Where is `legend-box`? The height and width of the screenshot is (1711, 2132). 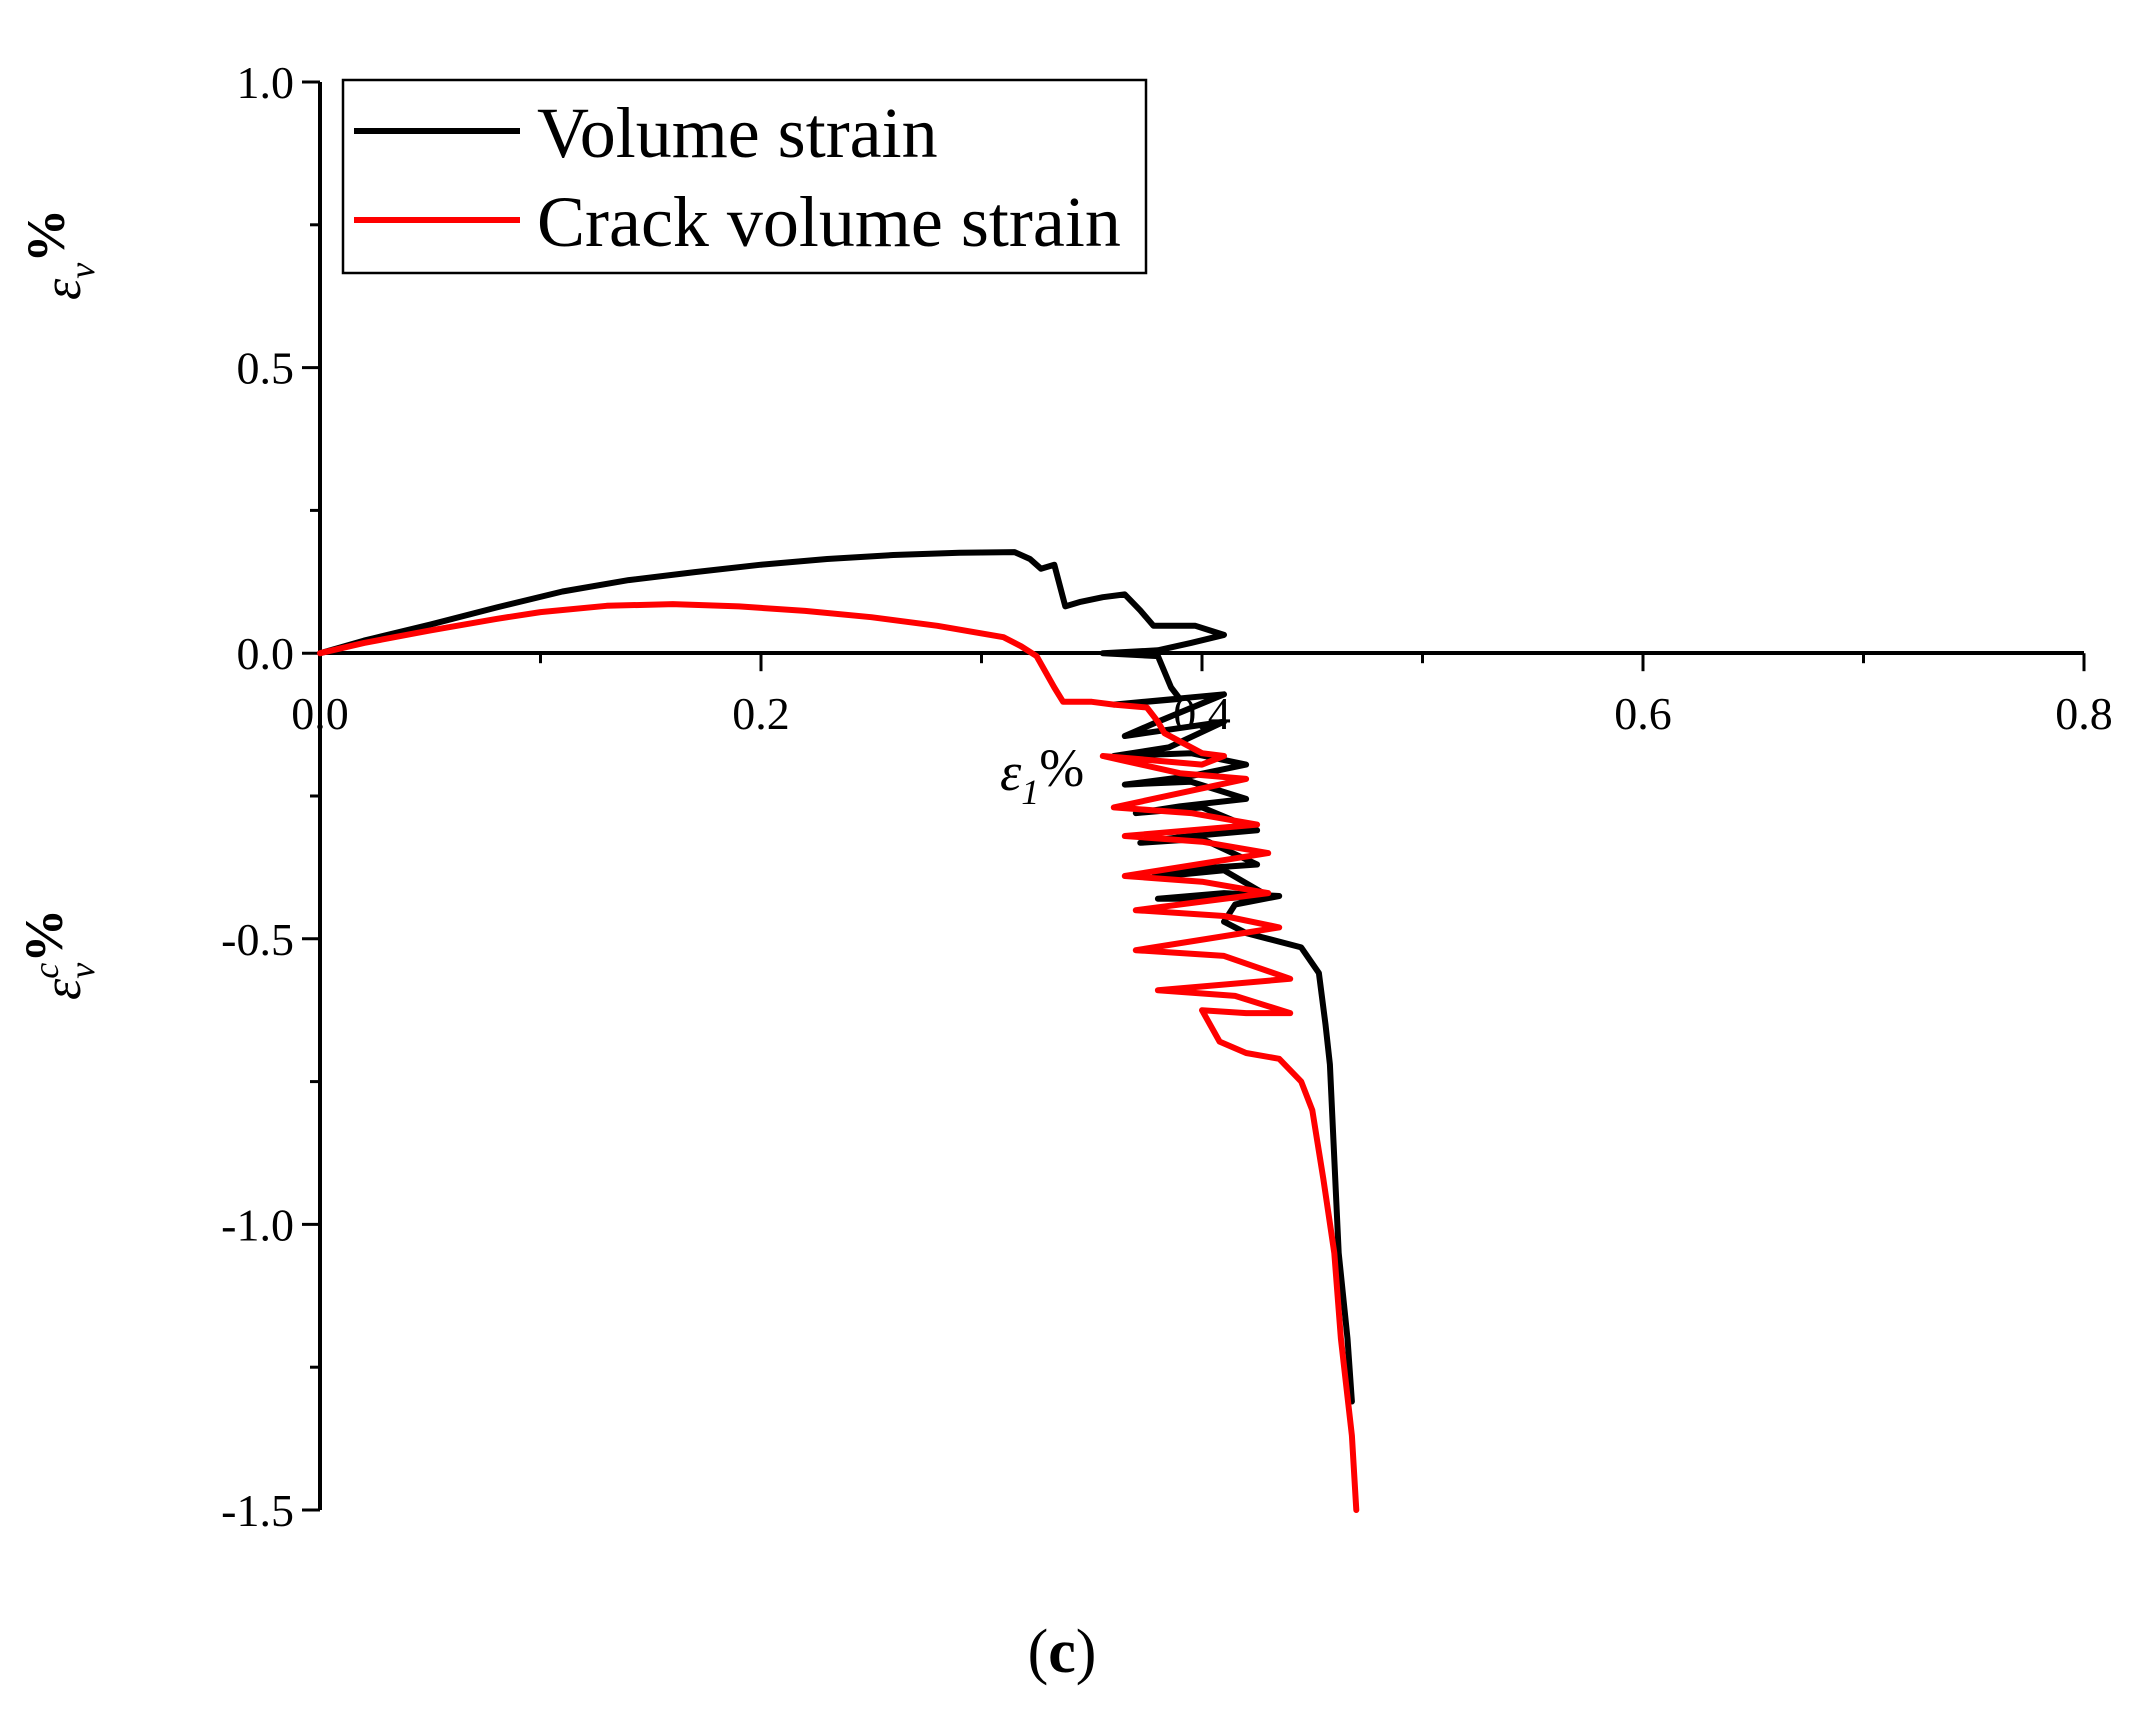 legend-box is located at coordinates (744, 176).